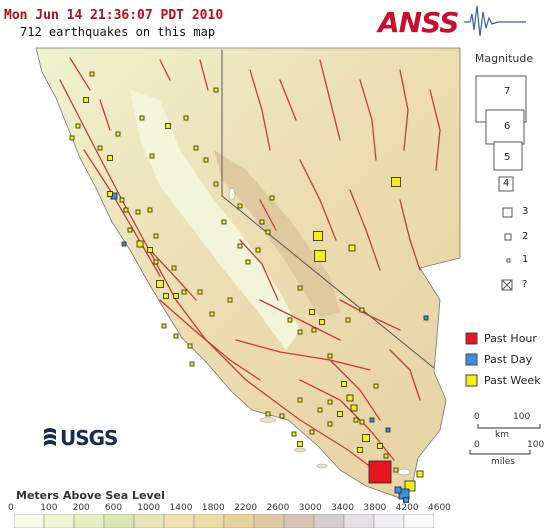 The image size is (548, 528). Describe the element at coordinates (89, 441) in the screenshot. I see `usgs-logo: USGS` at that location.